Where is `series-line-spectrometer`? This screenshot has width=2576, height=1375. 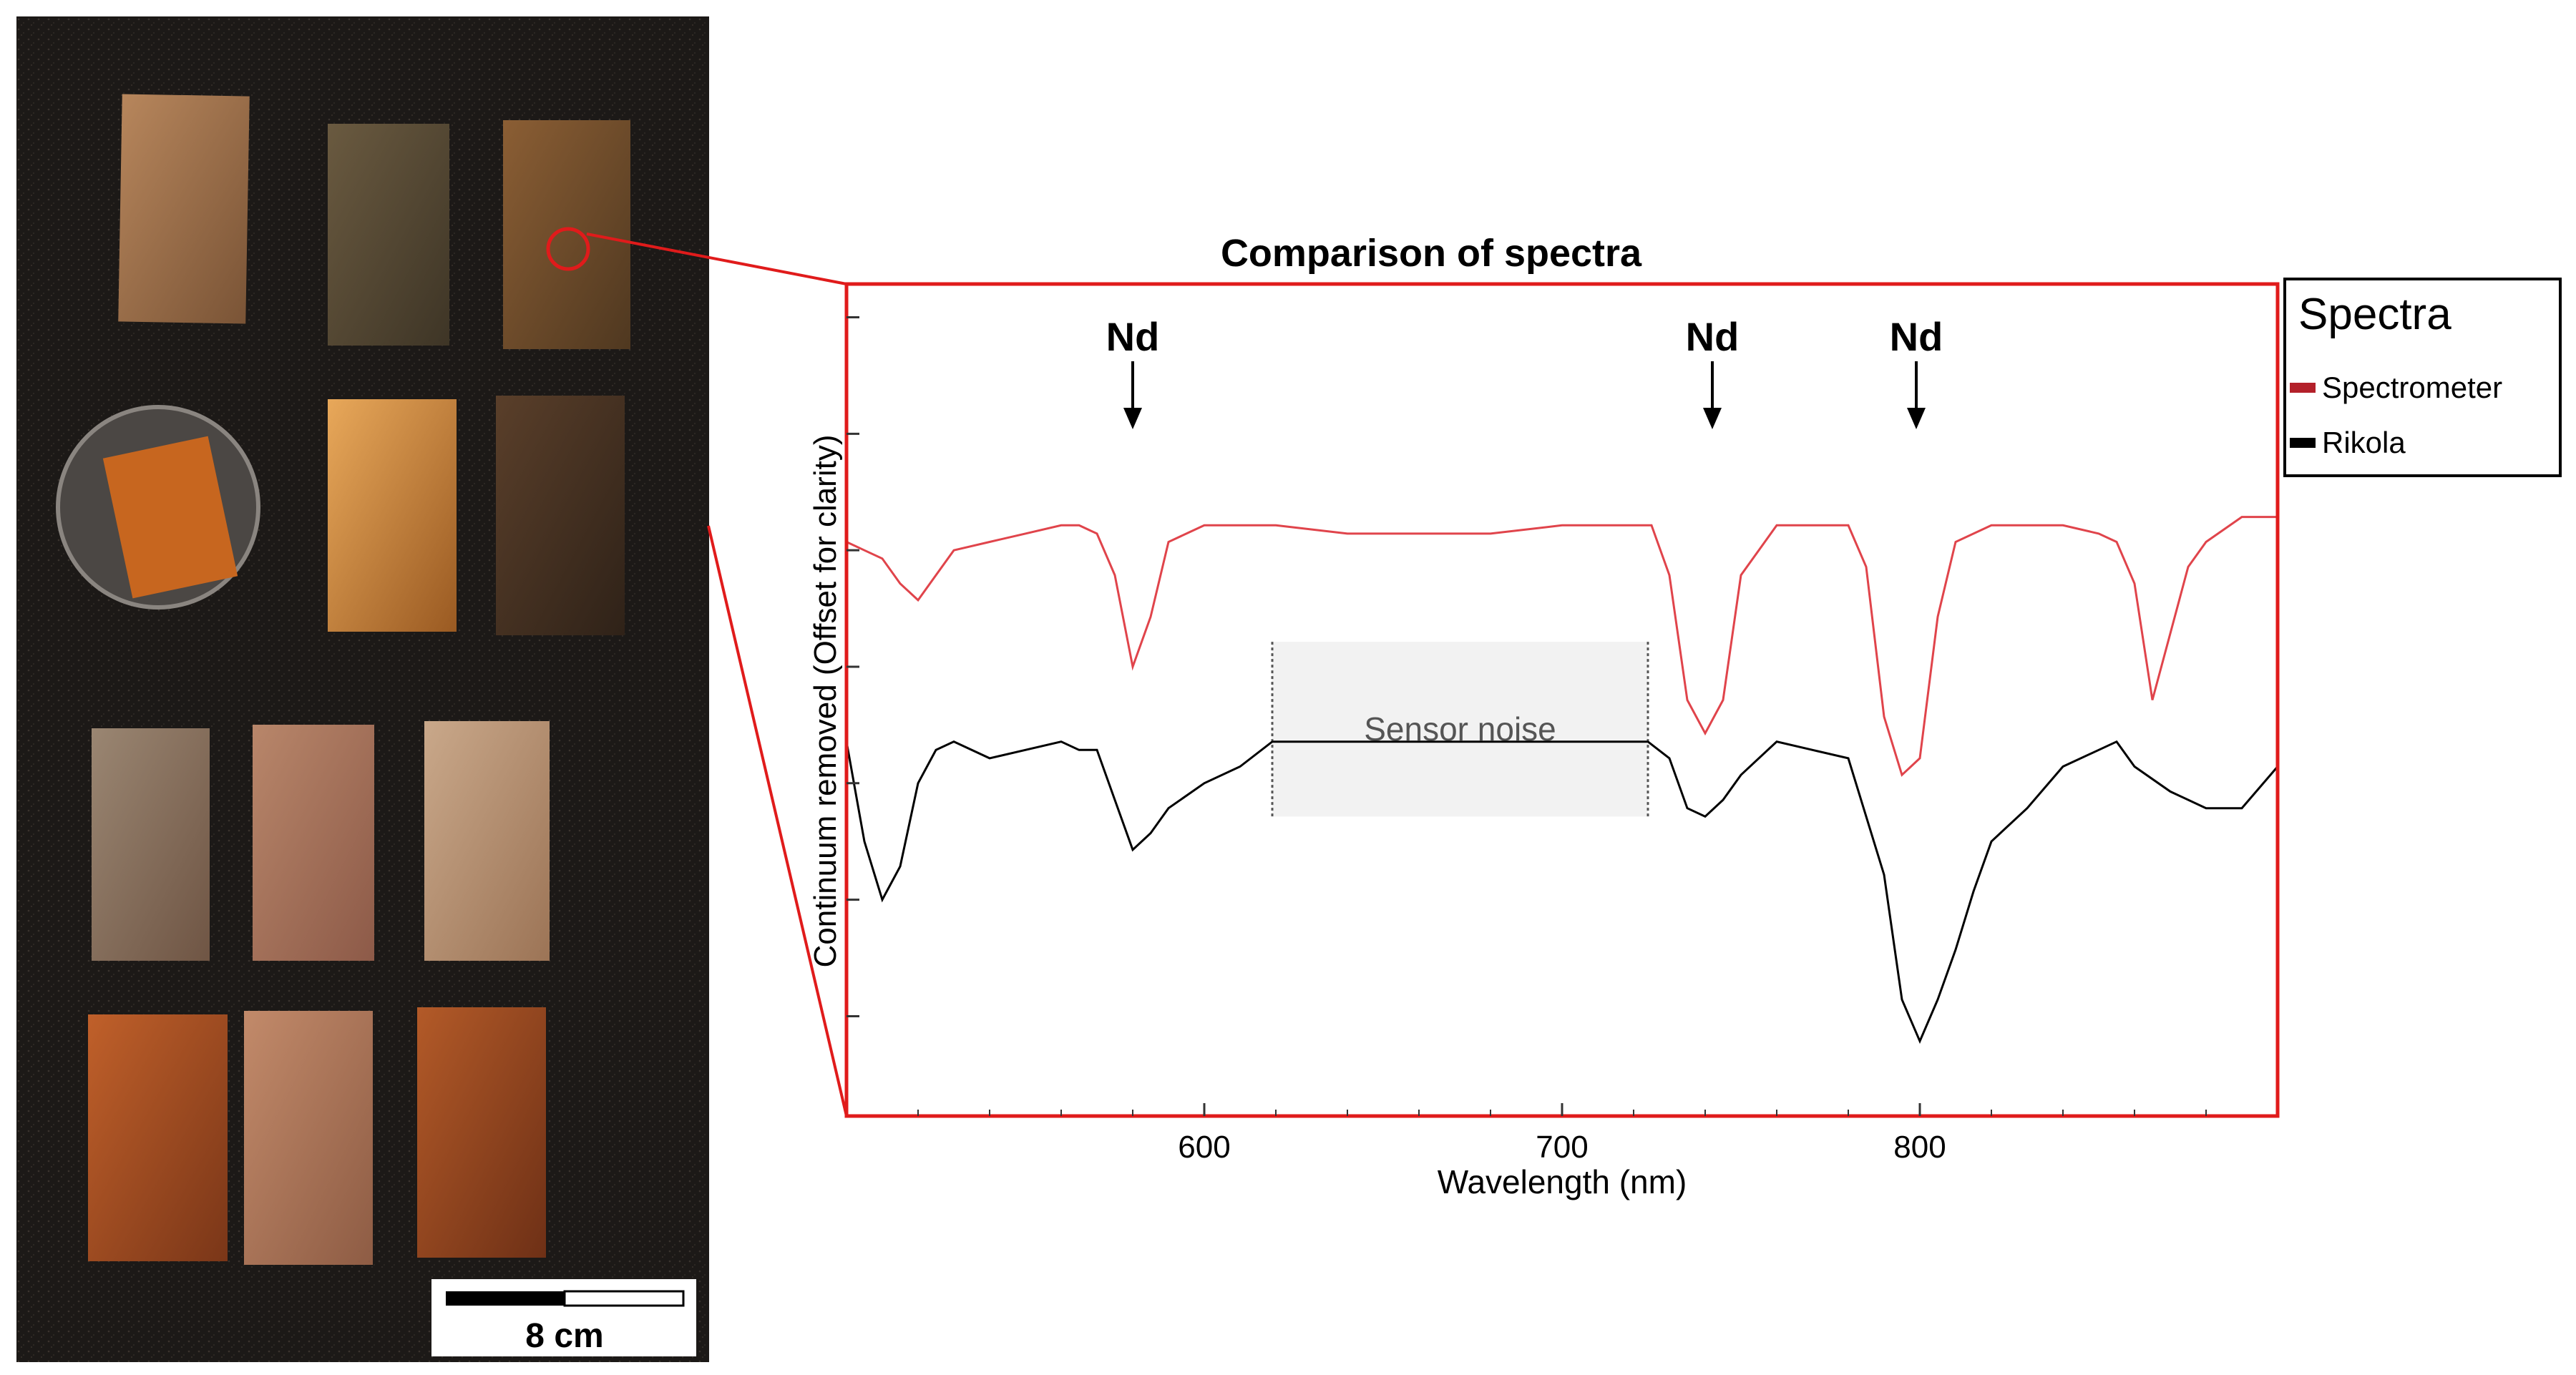 series-line-spectrometer is located at coordinates (1562, 646).